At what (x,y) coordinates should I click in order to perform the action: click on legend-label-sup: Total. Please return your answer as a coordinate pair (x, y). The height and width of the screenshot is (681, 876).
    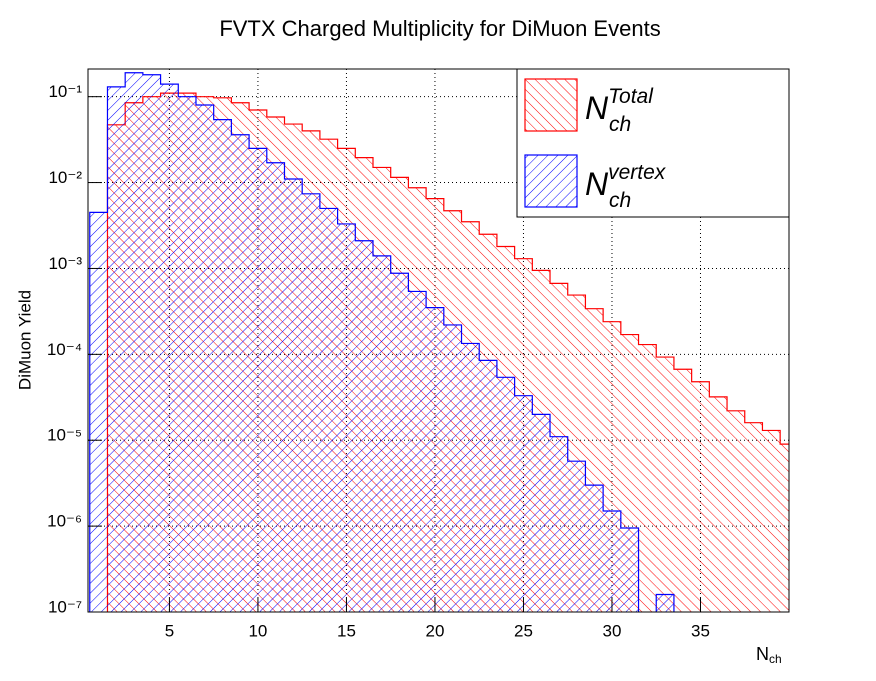
    Looking at the image, I should click on (631, 96).